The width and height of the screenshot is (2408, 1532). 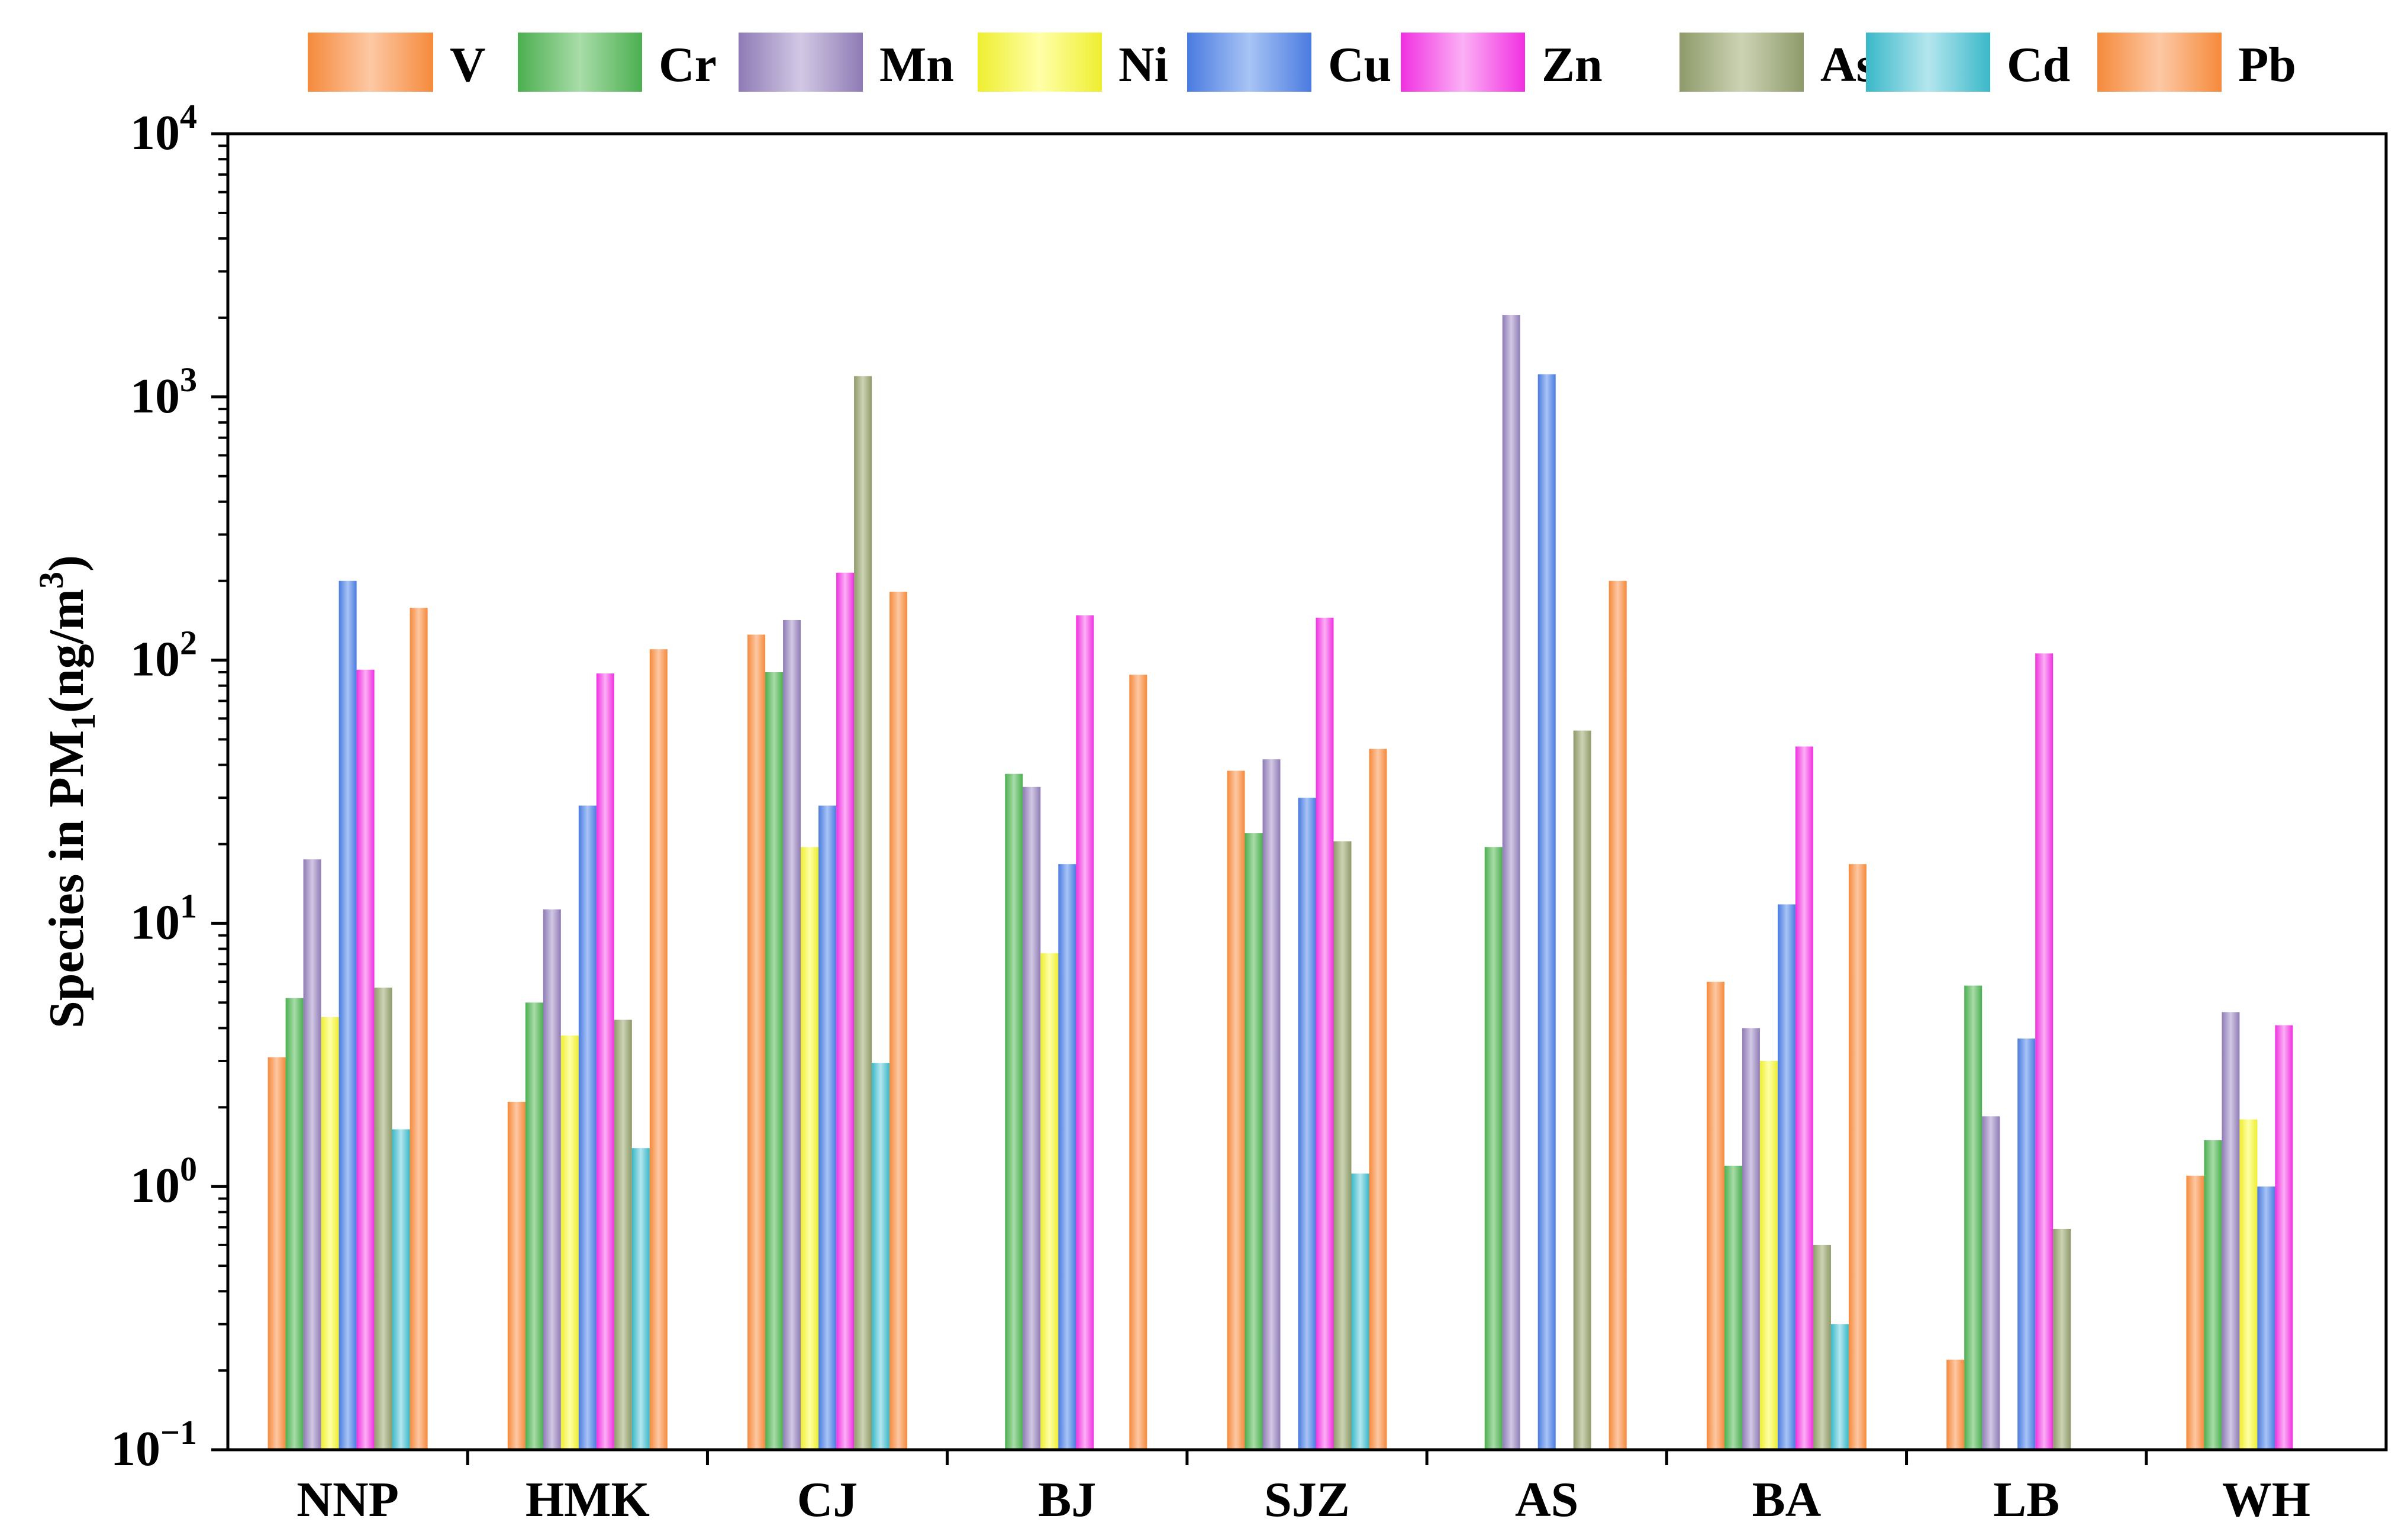 I want to click on bar-nnp-v, so click(x=276, y=1253).